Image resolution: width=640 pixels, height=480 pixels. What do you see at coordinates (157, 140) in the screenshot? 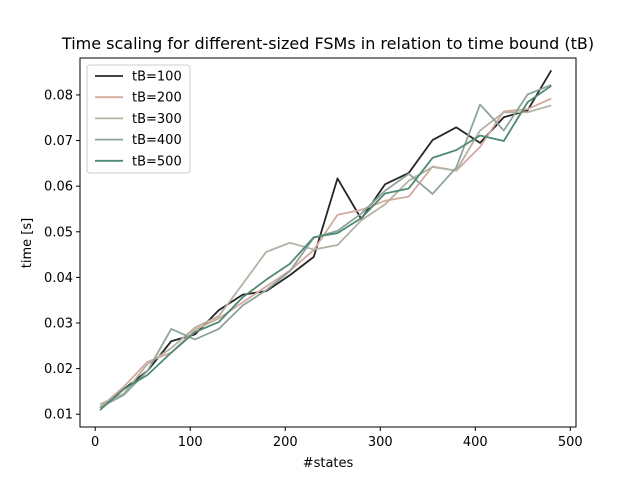
I see `legend-label: tB=400` at bounding box center [157, 140].